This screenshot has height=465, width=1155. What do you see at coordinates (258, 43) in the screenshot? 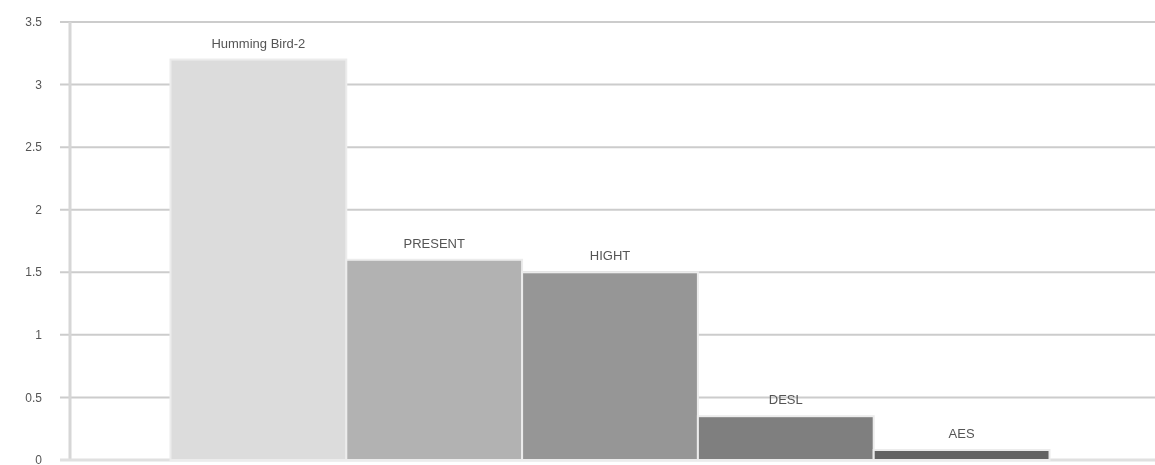
I see `series-label: Humming Bird-2` at bounding box center [258, 43].